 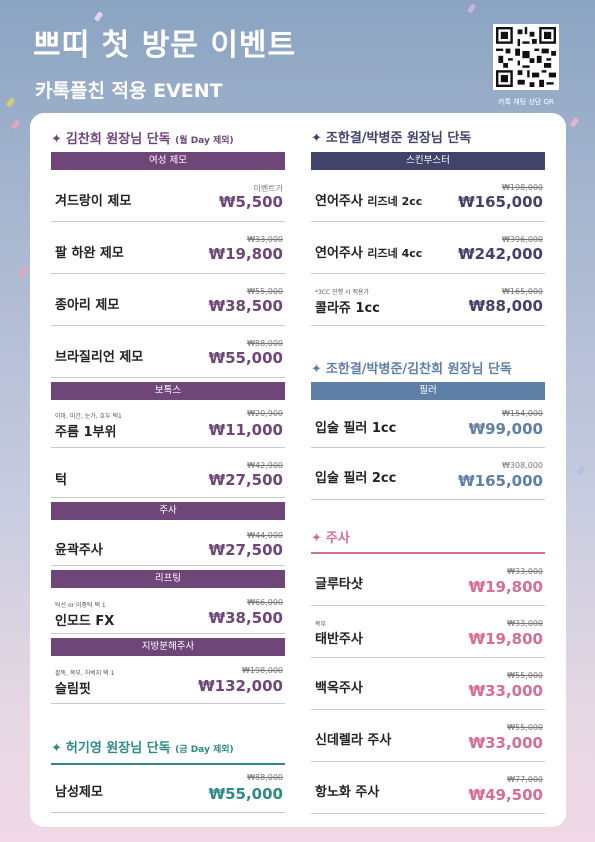 What do you see at coordinates (168, 680) in the screenshot?
I see `price-row: 팔뚝, 복부, 허벅지 택 1 슬림핏 ₩198,000 ₩132,000` at bounding box center [168, 680].